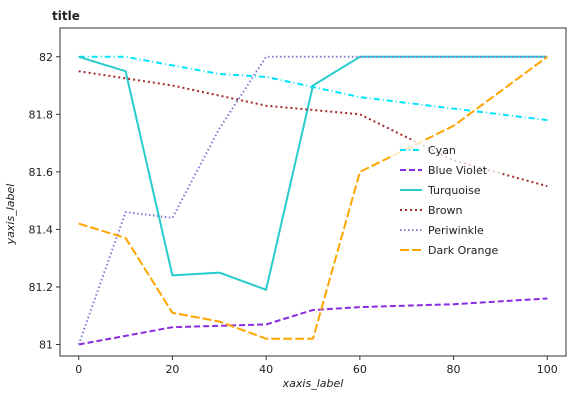  What do you see at coordinates (266, 369) in the screenshot?
I see `x-tick-label: 40` at bounding box center [266, 369].